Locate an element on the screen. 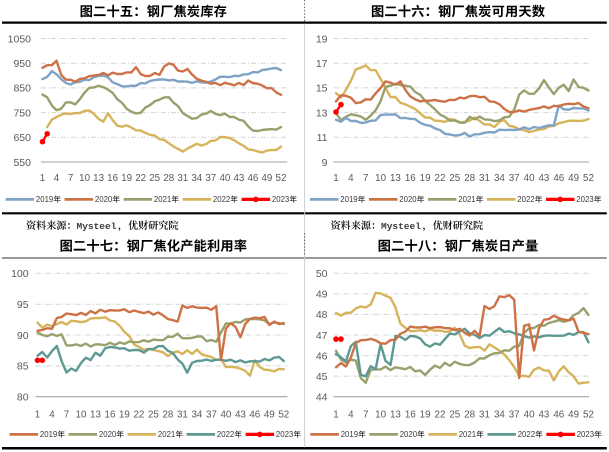 This screenshot has width=609, height=452. svg-text: 850 is located at coordinates (22, 89).